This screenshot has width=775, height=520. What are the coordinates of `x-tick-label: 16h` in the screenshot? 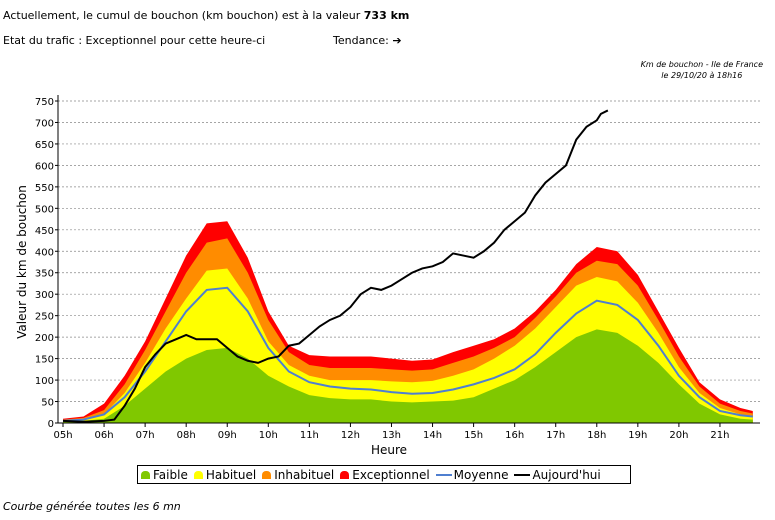 It's located at (514, 435).